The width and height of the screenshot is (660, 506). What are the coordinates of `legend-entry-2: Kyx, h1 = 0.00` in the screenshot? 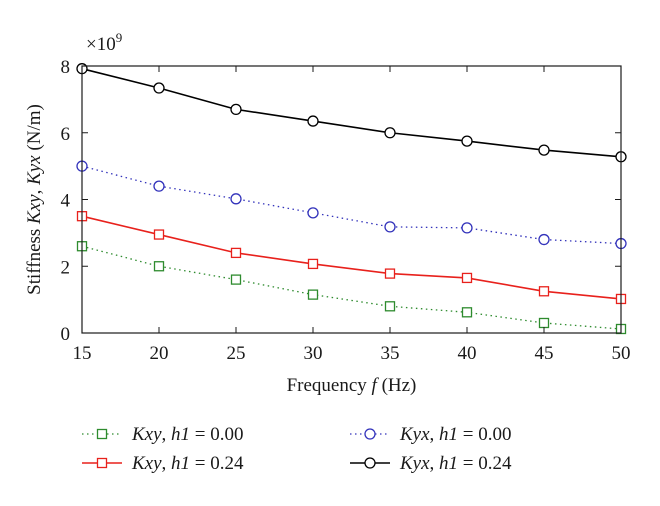 It's located at (431, 434).